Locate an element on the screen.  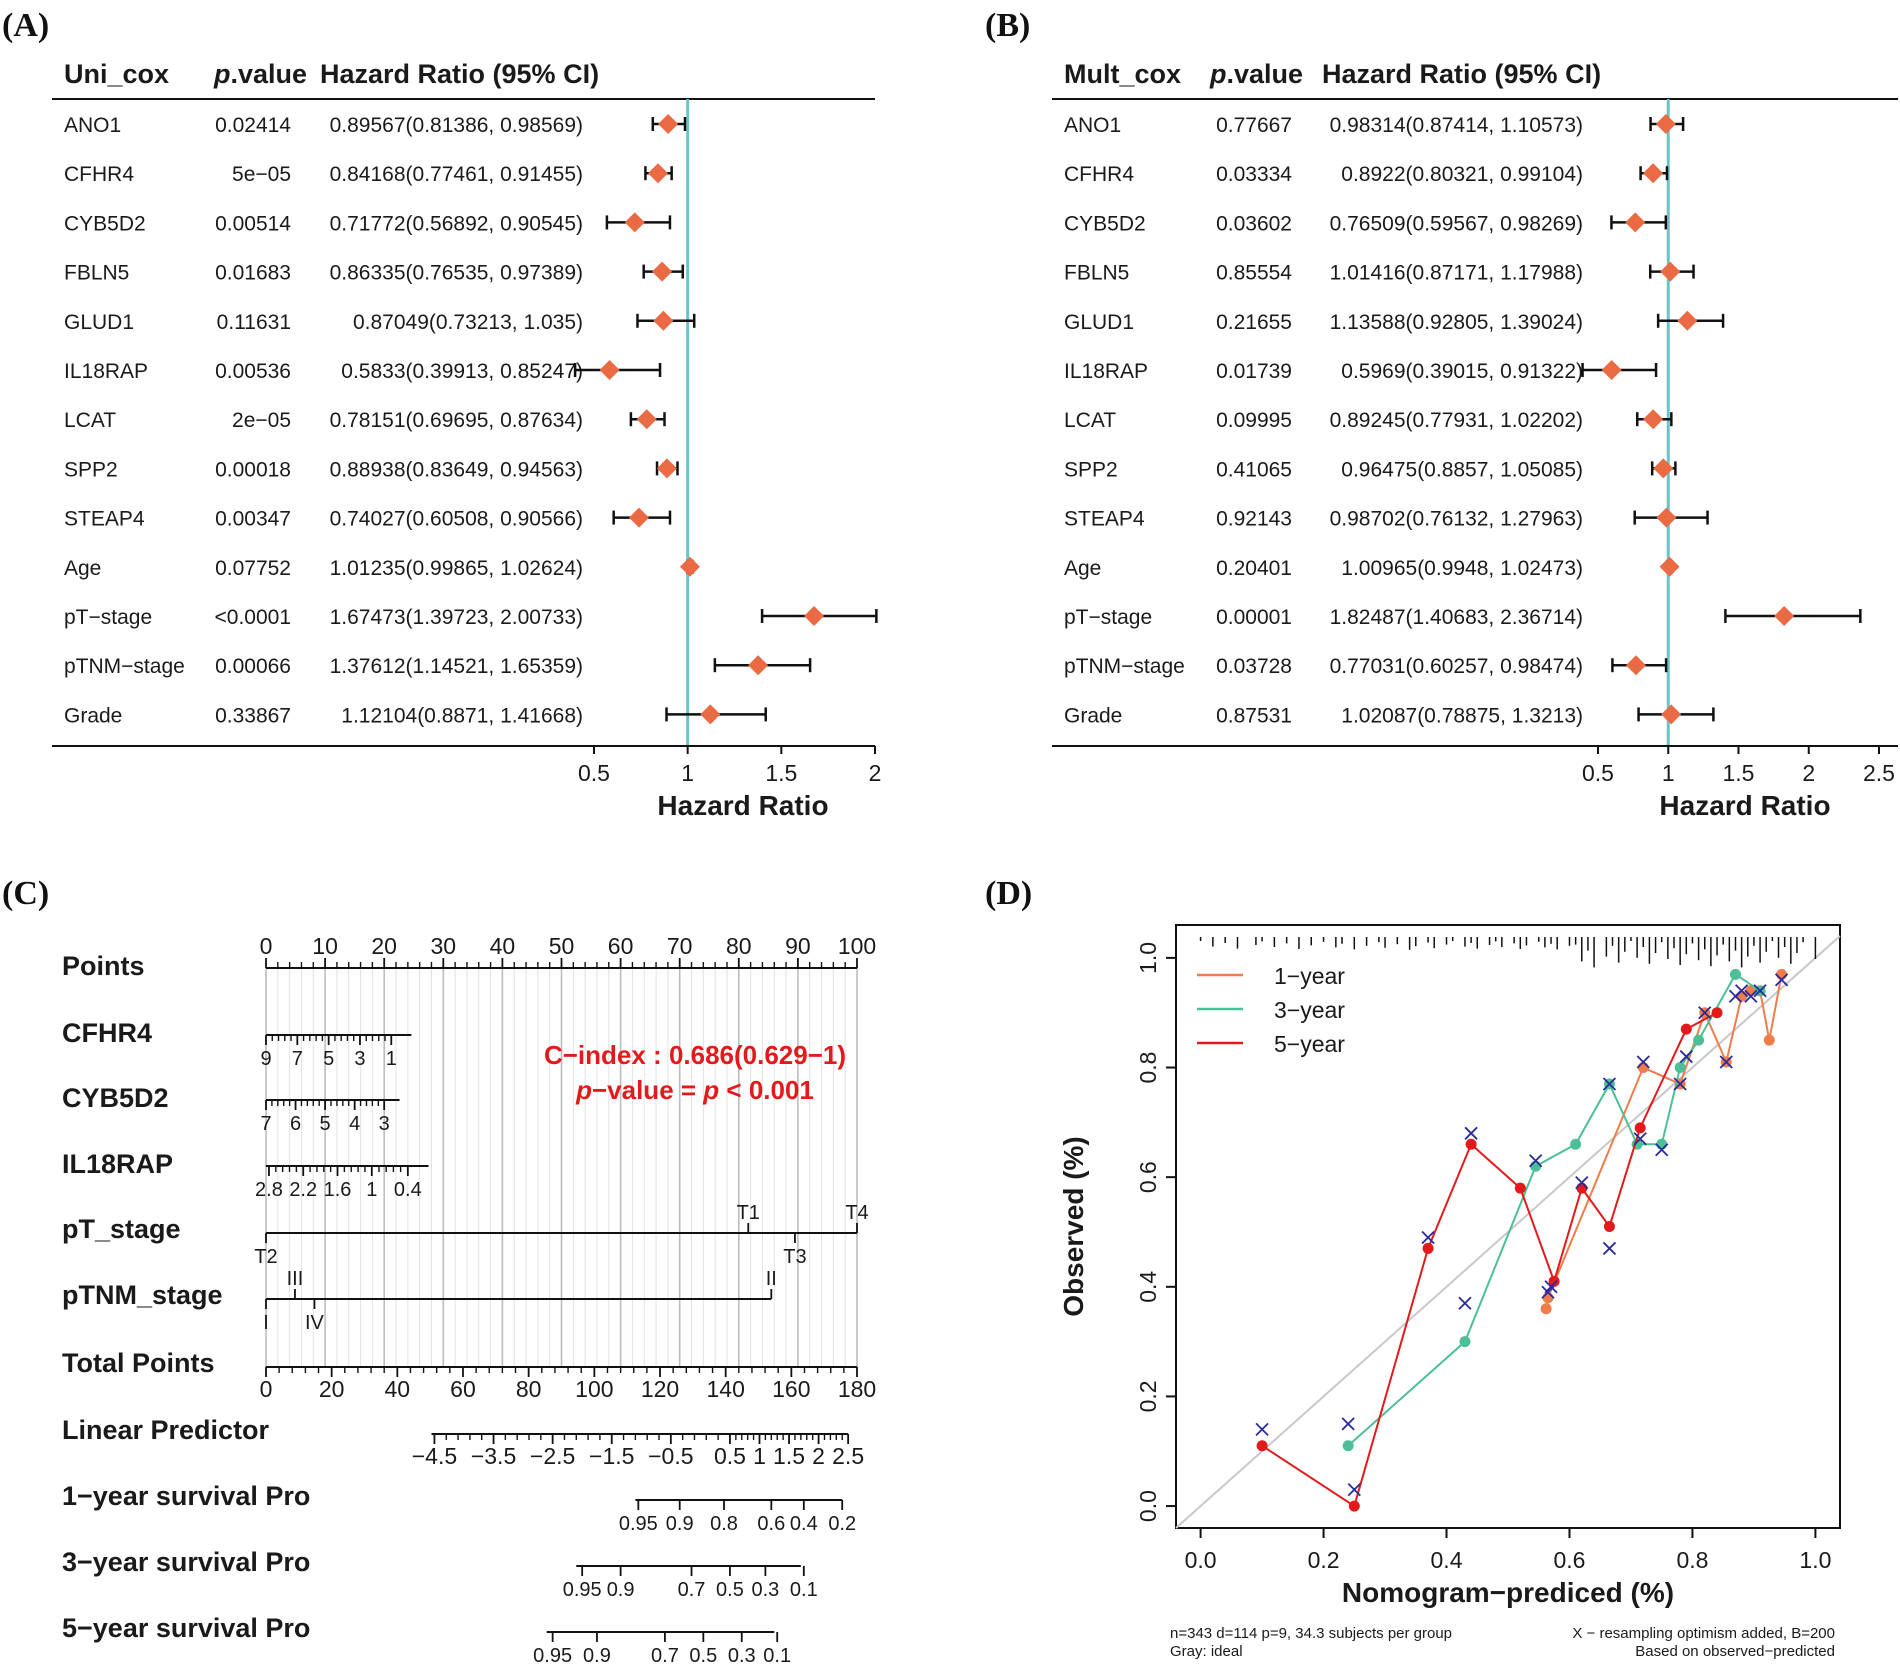
row-hr-text: 0.98314(0.87414, 1.10573) is located at coordinates (1456, 125).